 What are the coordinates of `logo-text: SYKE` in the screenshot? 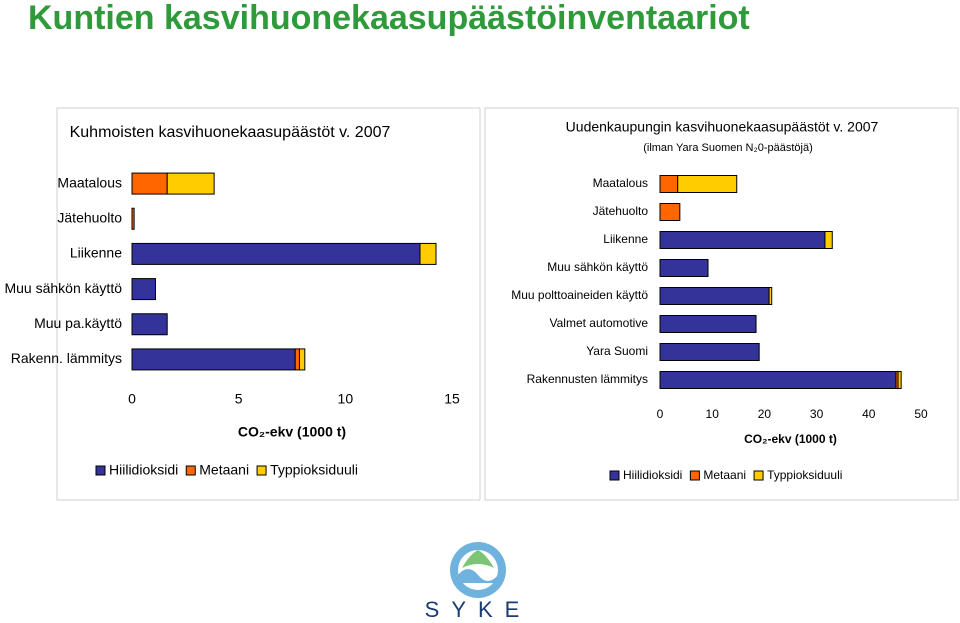 It's located at (478, 609).